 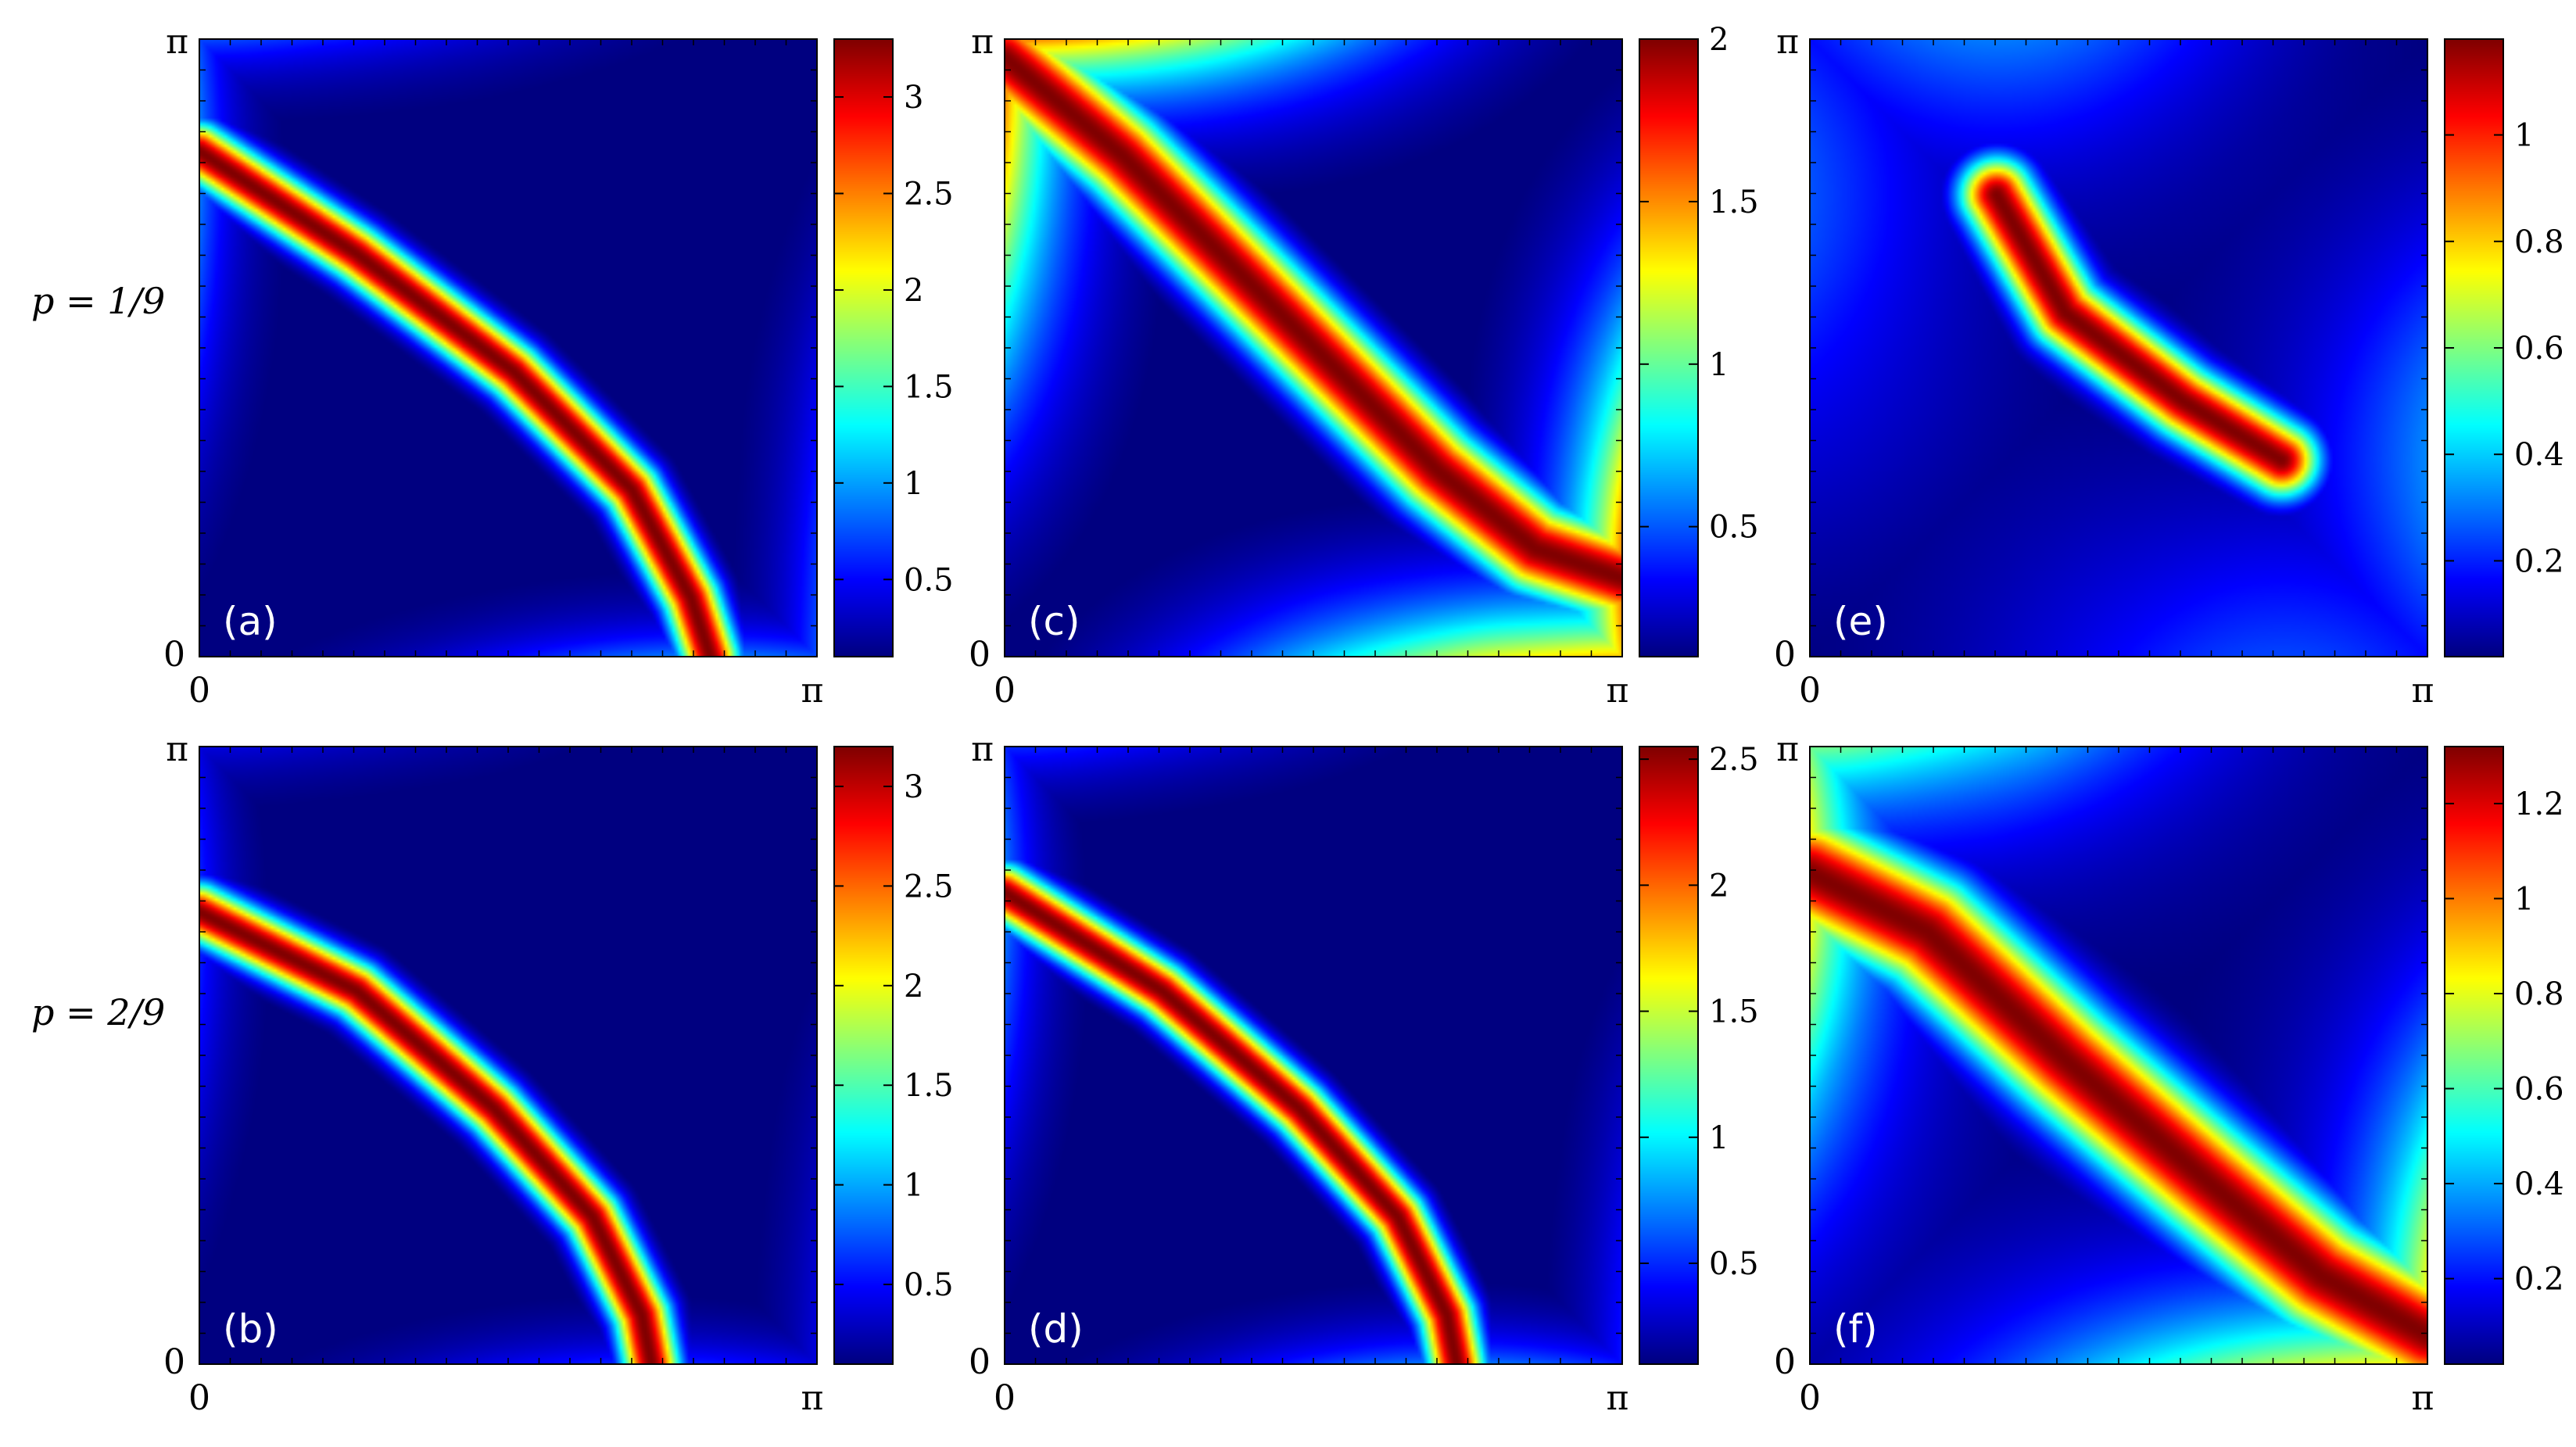 I want to click on colorbar-tick-label: 1.2, so click(x=2539, y=804).